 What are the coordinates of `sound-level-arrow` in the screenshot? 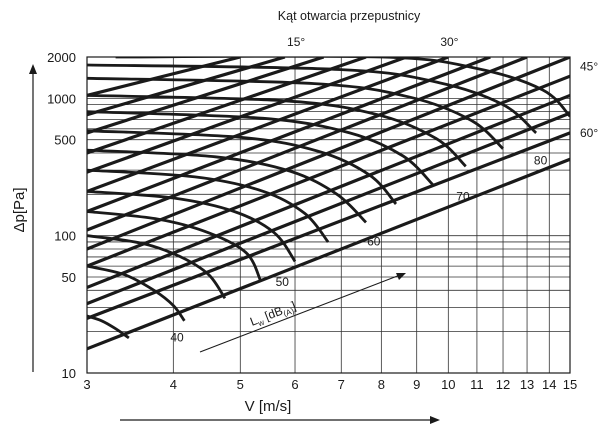 It's located at (300, 313).